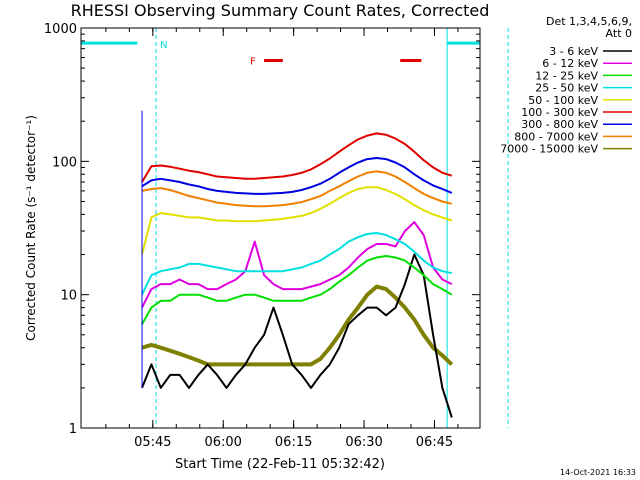 Image resolution: width=640 pixels, height=480 pixels. What do you see at coordinates (589, 21) in the screenshot?
I see `legend-header-line-1: Det 1,3,4,5,6,9,` at bounding box center [589, 21].